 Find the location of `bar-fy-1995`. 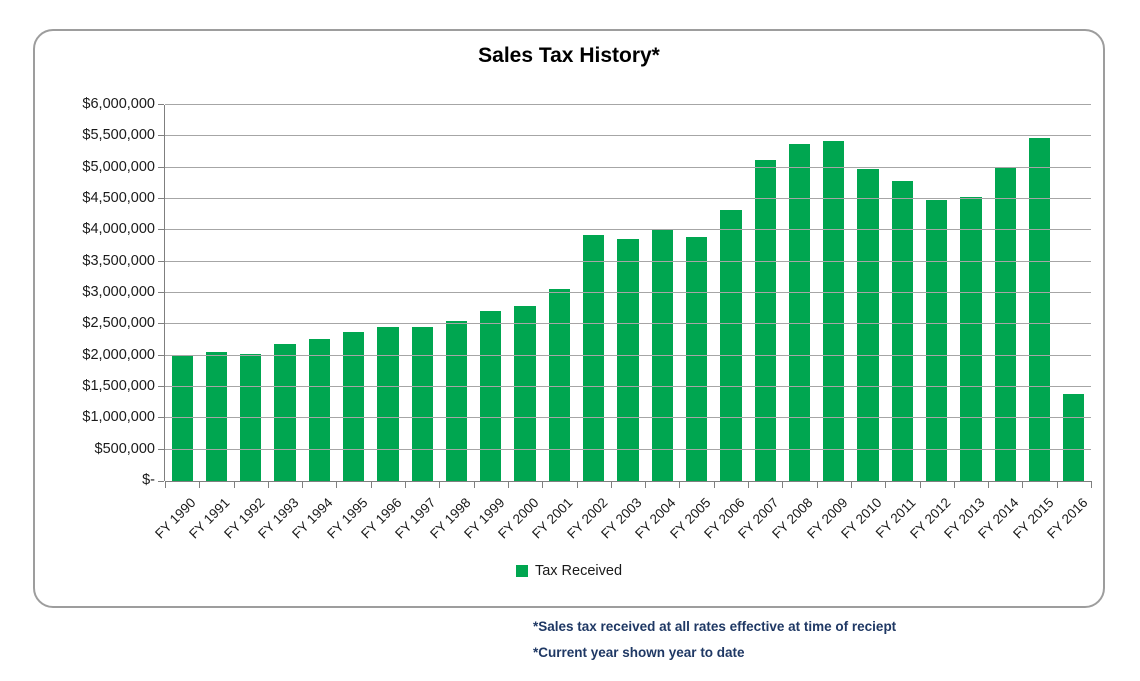

bar-fy-1995 is located at coordinates (354, 406).